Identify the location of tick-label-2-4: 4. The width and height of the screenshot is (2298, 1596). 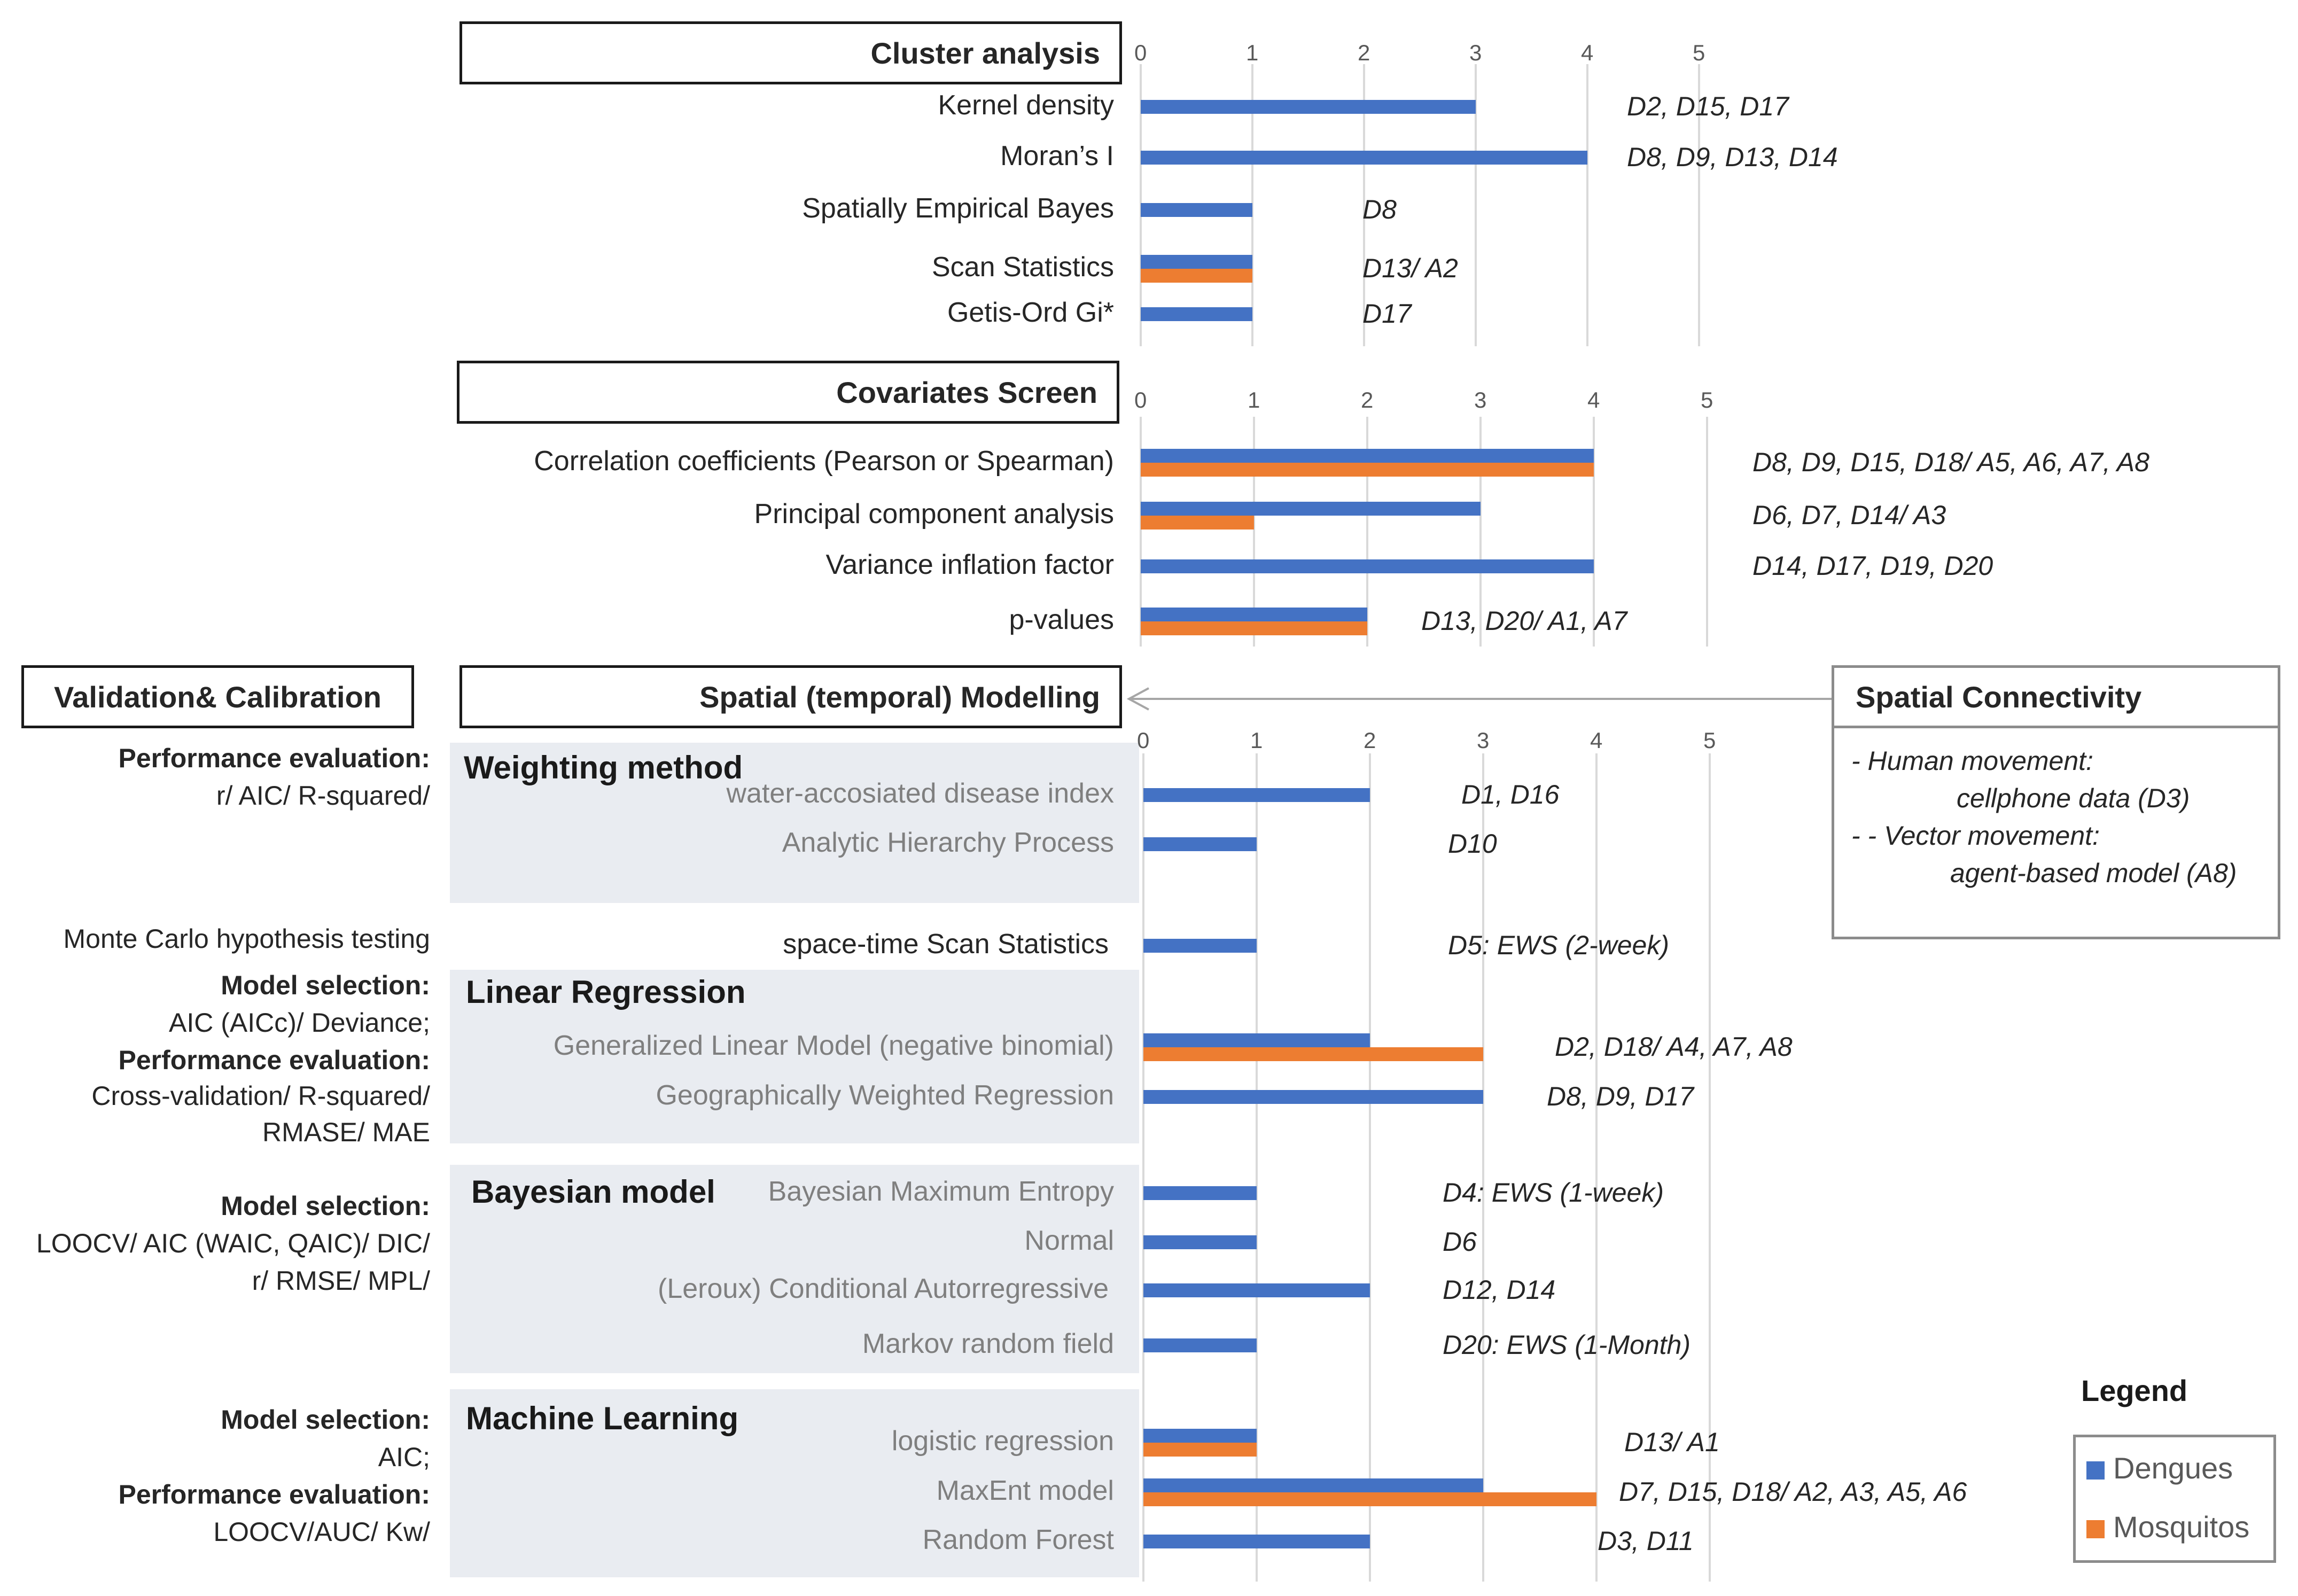
(1596, 740).